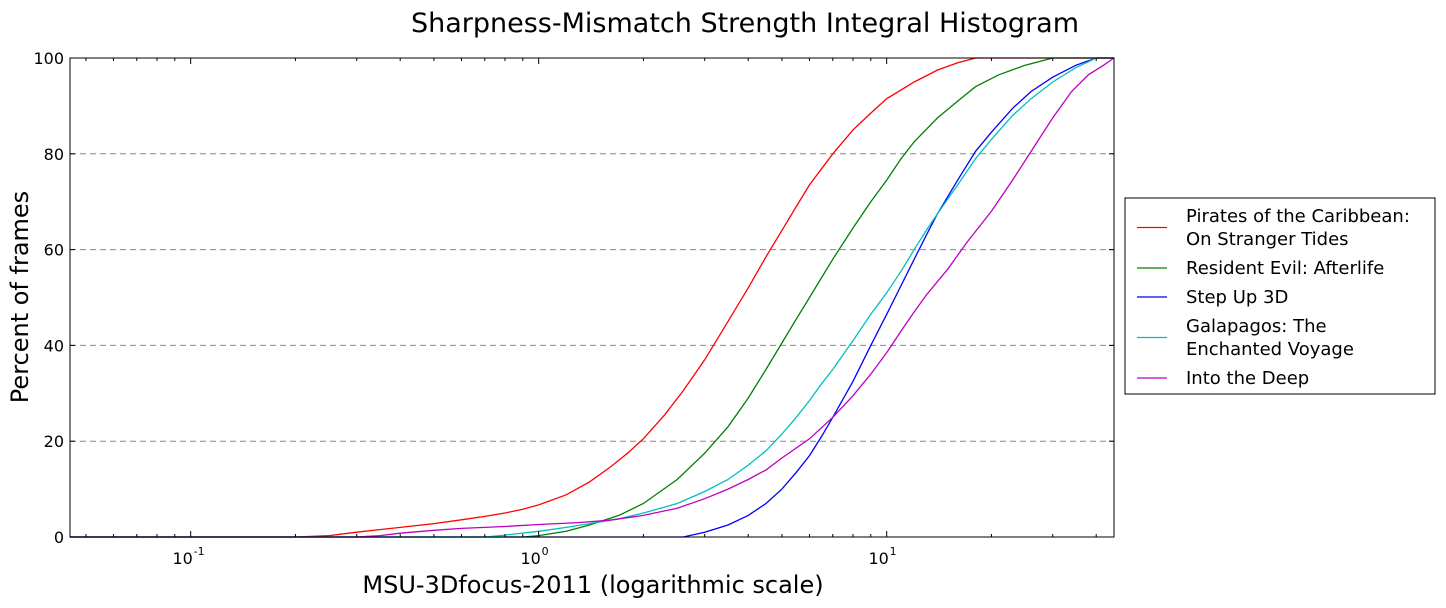 The height and width of the screenshot is (608, 1446). What do you see at coordinates (54, 250) in the screenshot?
I see `y-tick-label: 60` at bounding box center [54, 250].